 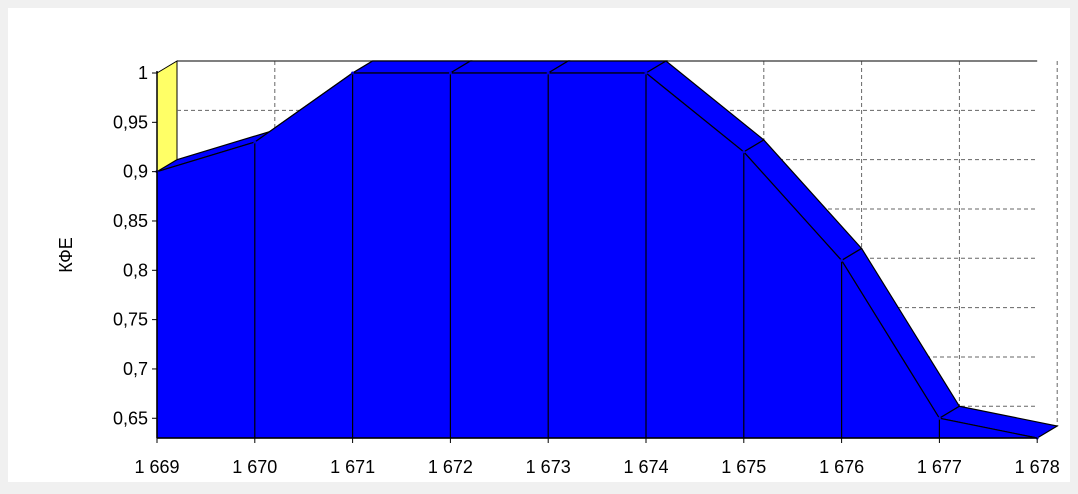 I want to click on x-tick-label: 1 670, so click(x=254, y=467).